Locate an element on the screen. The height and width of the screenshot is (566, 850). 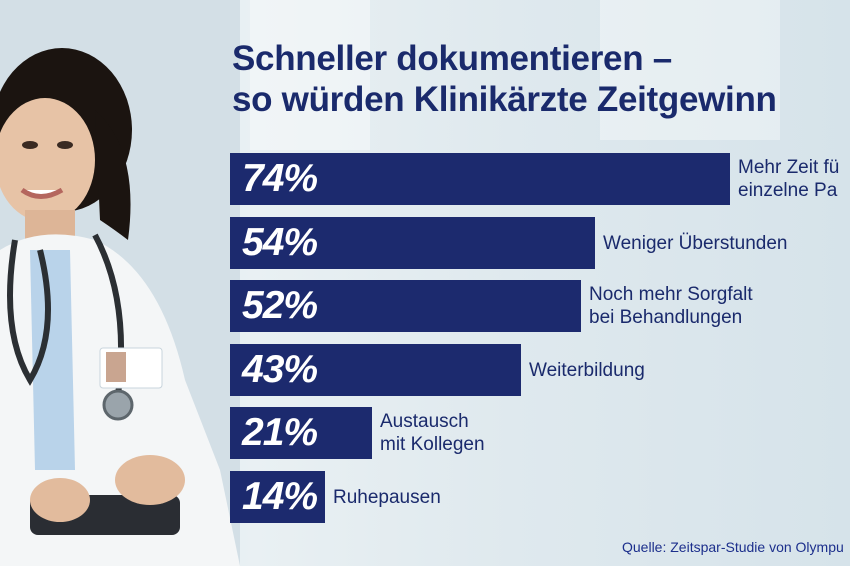
category-label-line: Ruhepausen is located at coordinates (387, 497).